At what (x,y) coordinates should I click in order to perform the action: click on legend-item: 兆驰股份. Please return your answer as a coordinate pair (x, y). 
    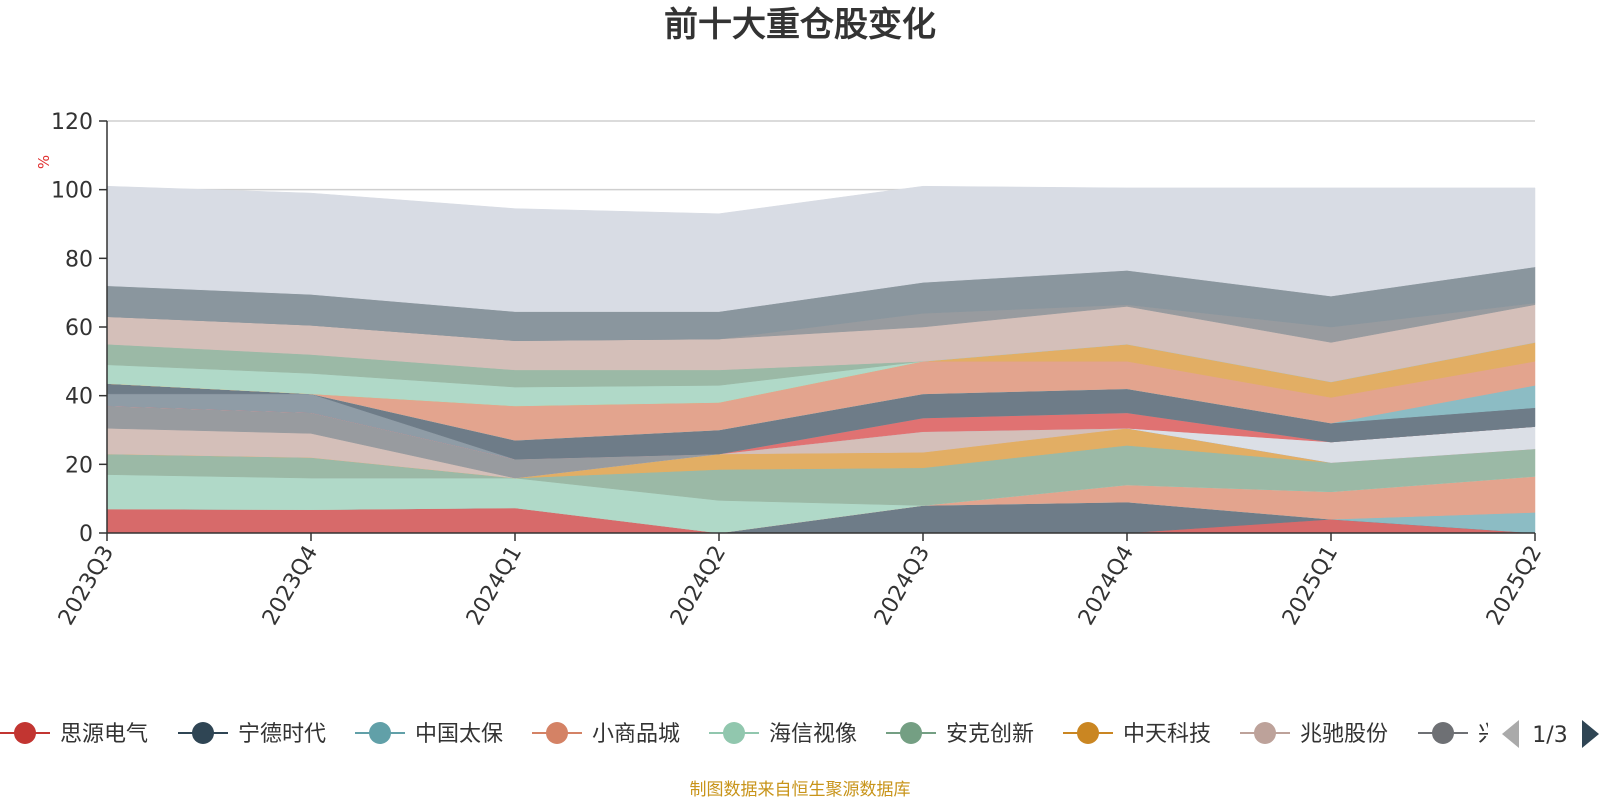
    Looking at the image, I should click on (1314, 734).